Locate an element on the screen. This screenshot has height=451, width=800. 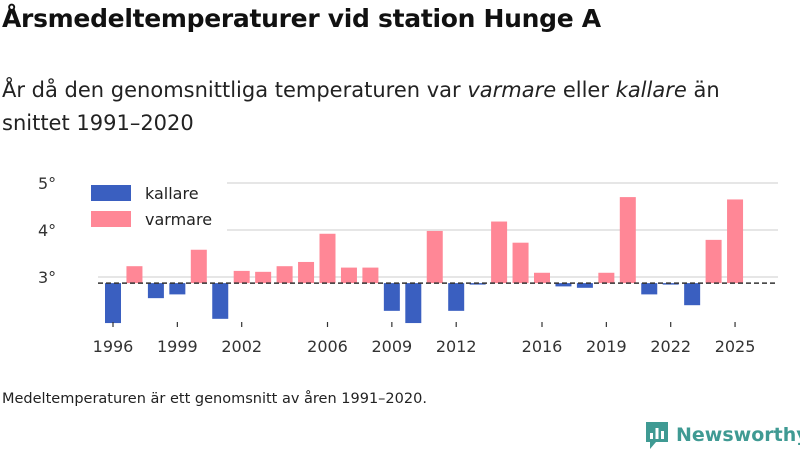
x-tick-label-2002: 2002 is located at coordinates (241, 346).